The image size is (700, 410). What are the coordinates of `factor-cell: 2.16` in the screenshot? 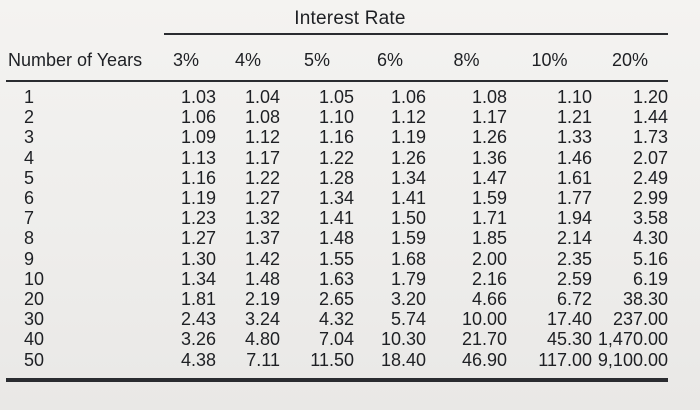 It's located at (489, 278).